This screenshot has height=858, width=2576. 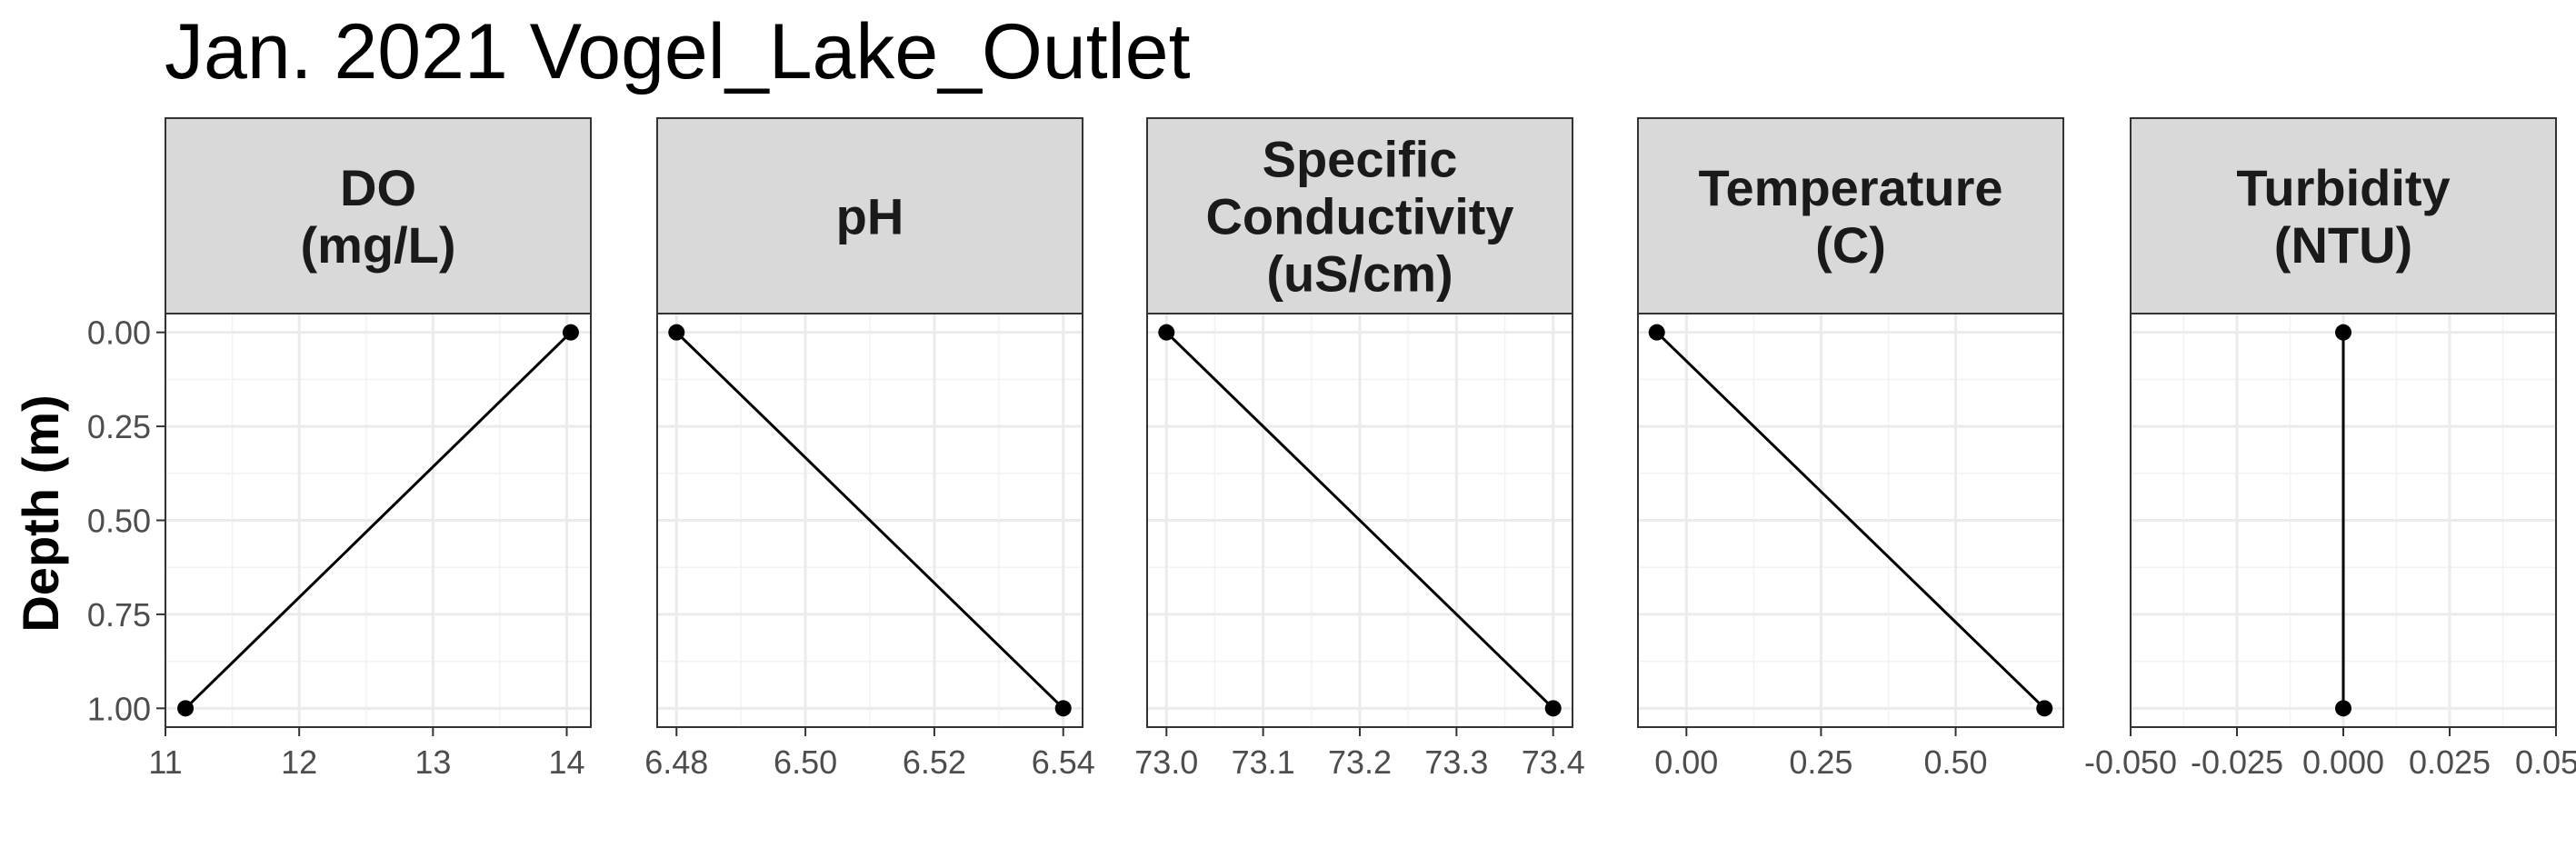 What do you see at coordinates (1820, 762) in the screenshot?
I see `x-tick-label: 0.25` at bounding box center [1820, 762].